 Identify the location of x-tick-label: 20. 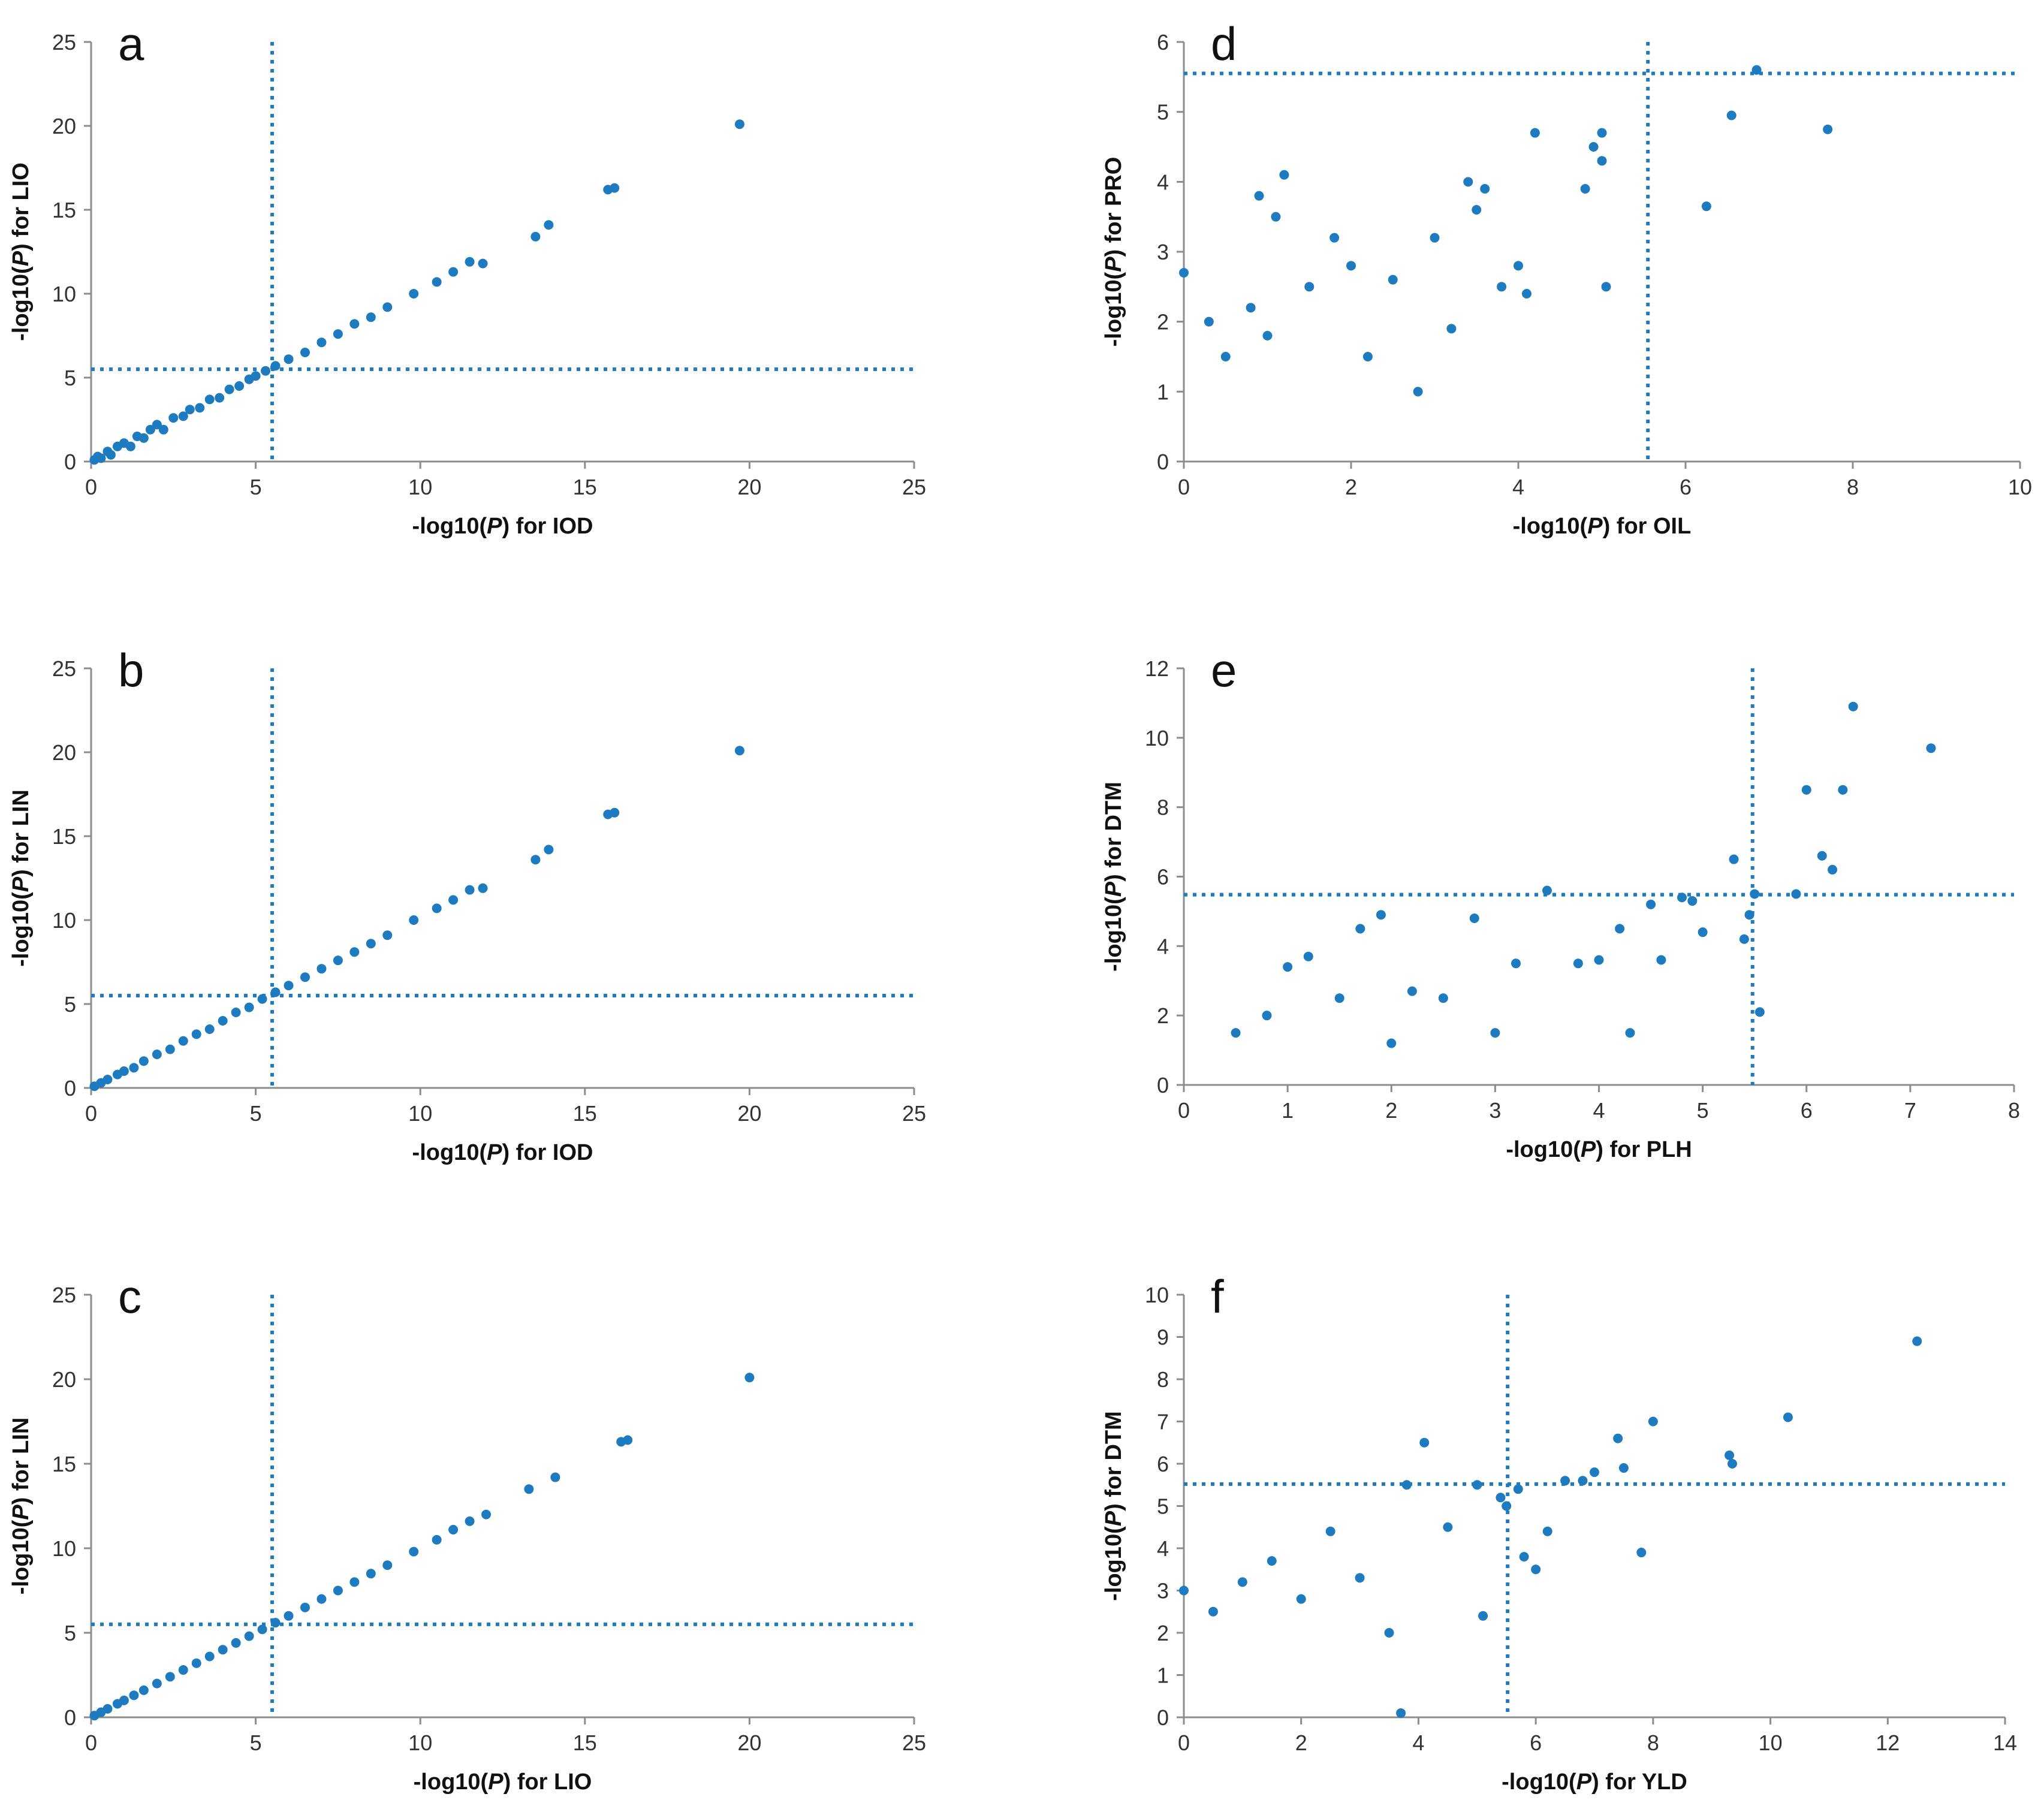
(749, 1743).